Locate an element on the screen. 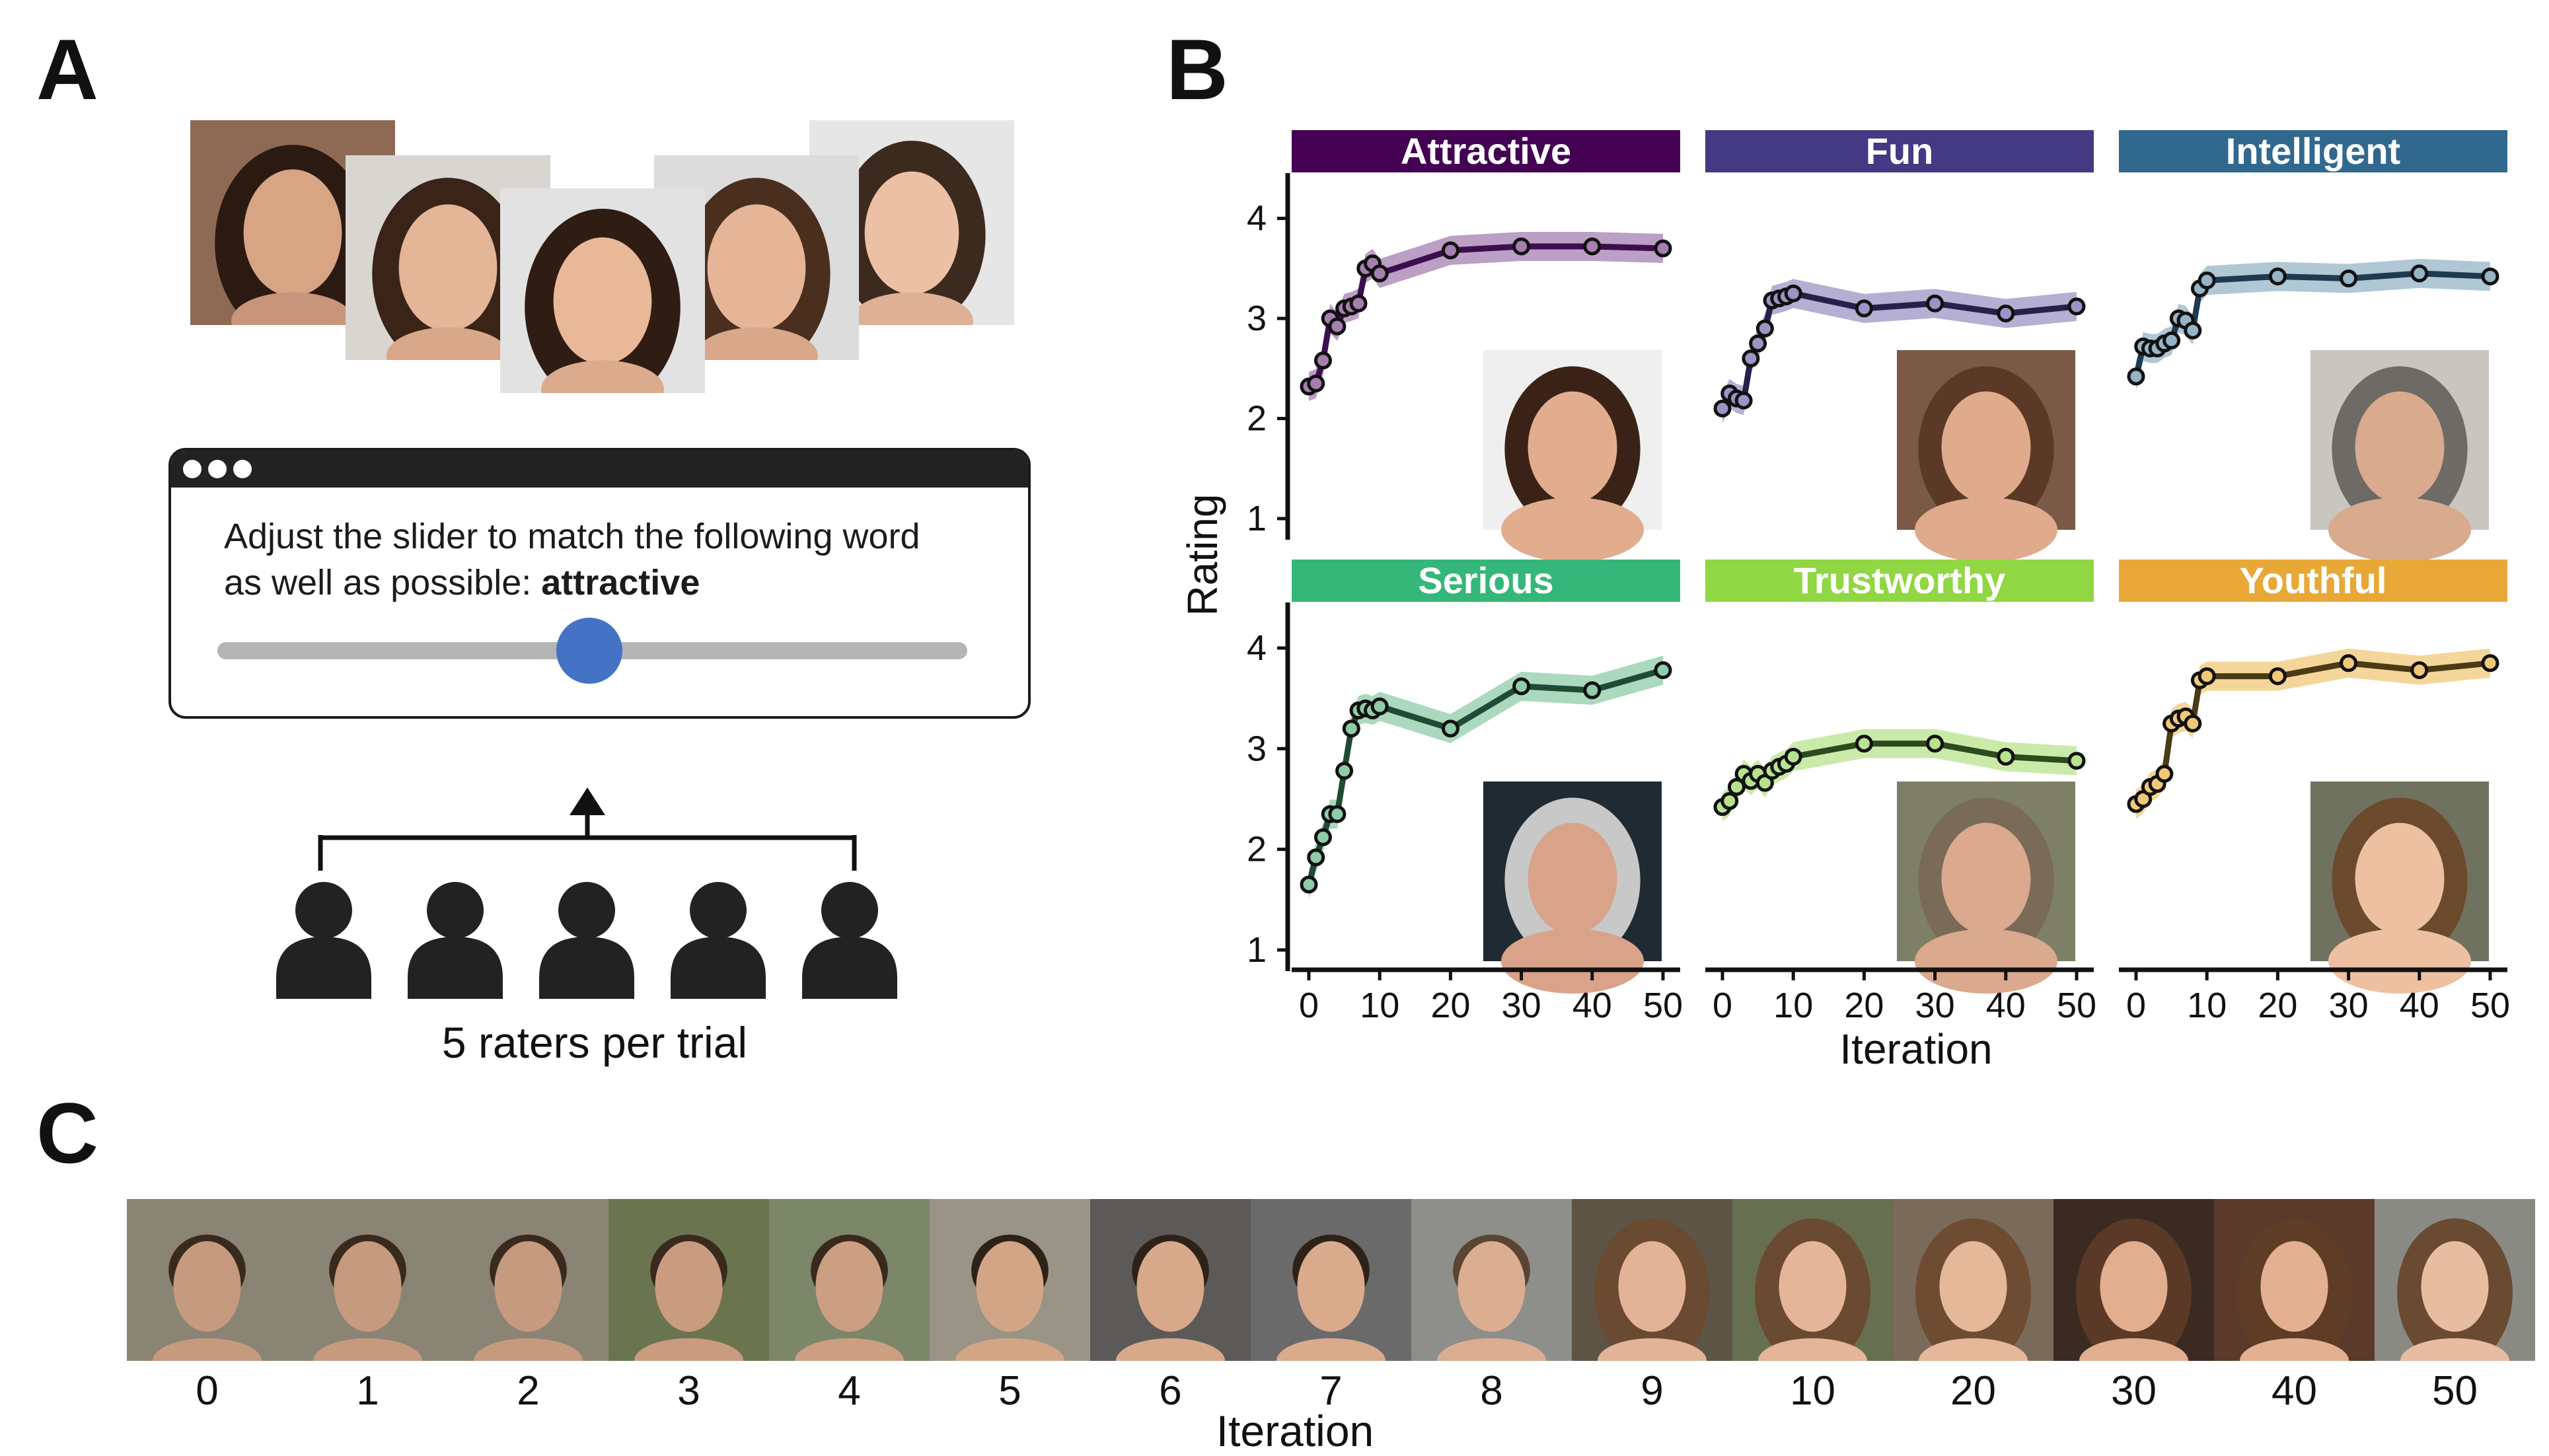 The height and width of the screenshot is (1456, 2549). iteration-tick-label: 1 is located at coordinates (368, 1391).